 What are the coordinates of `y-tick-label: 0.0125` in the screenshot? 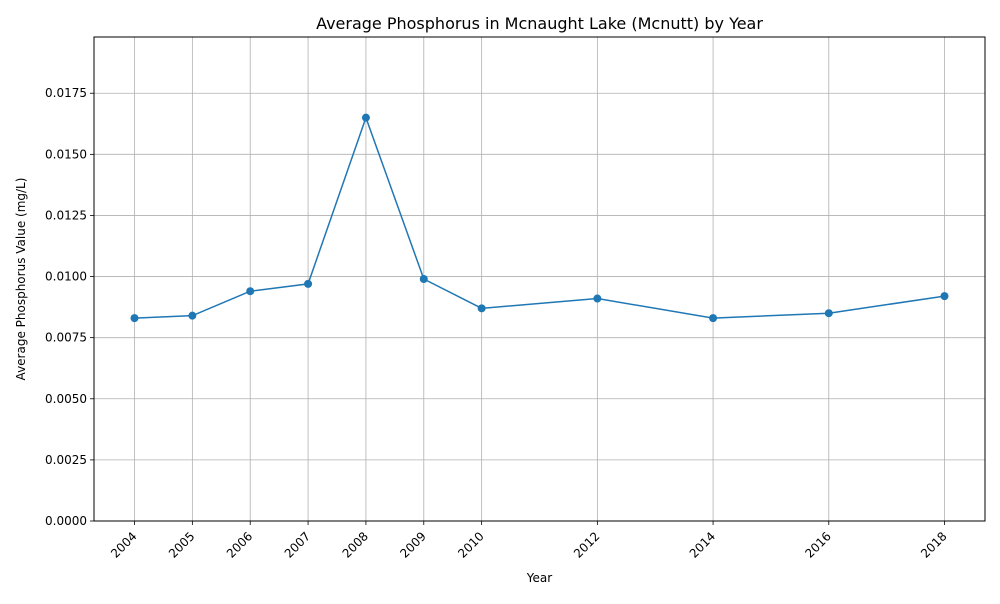 It's located at (66, 215).